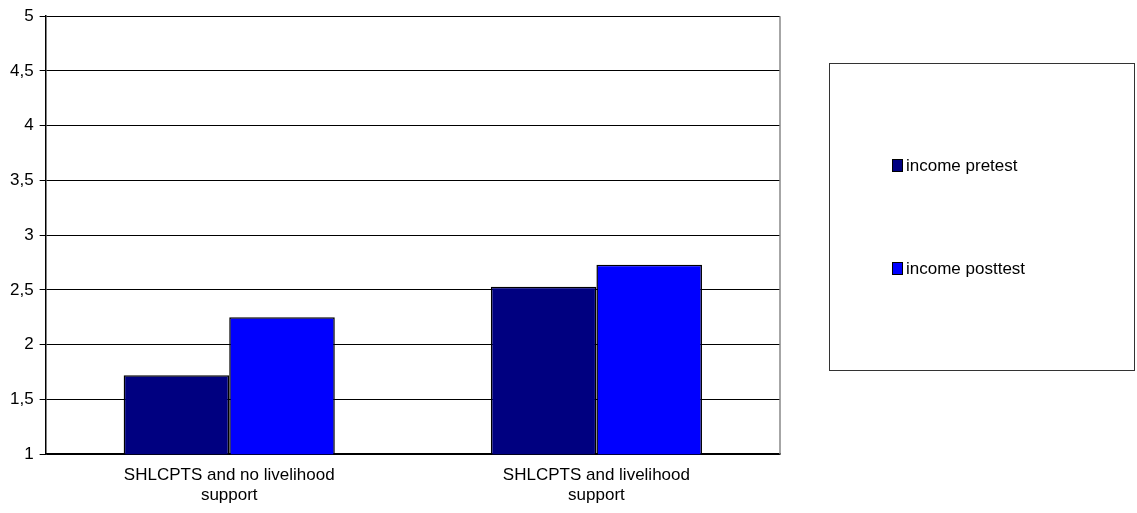 This screenshot has height=513, width=1137. I want to click on y-tick-label: 3, so click(29, 234).